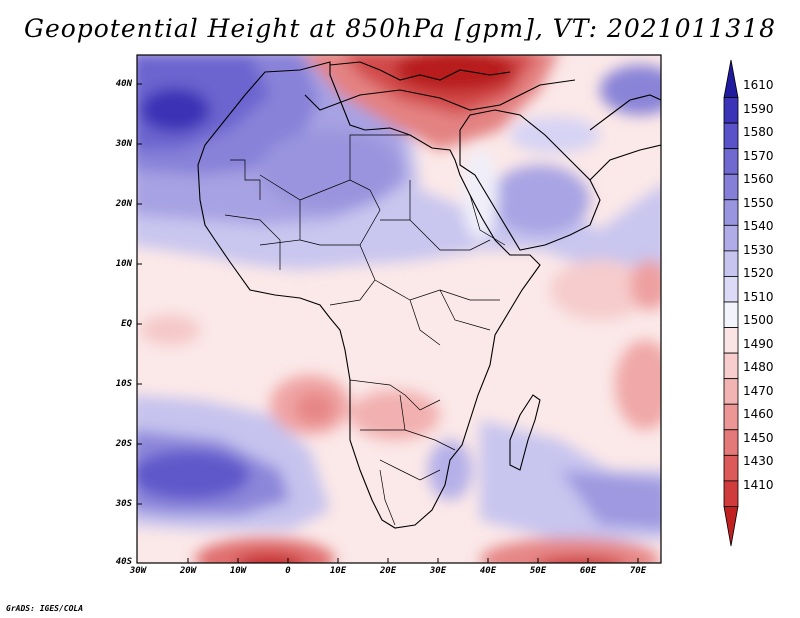 This screenshot has height=618, width=800. I want to click on colorbar-label: 1530, so click(758, 250).